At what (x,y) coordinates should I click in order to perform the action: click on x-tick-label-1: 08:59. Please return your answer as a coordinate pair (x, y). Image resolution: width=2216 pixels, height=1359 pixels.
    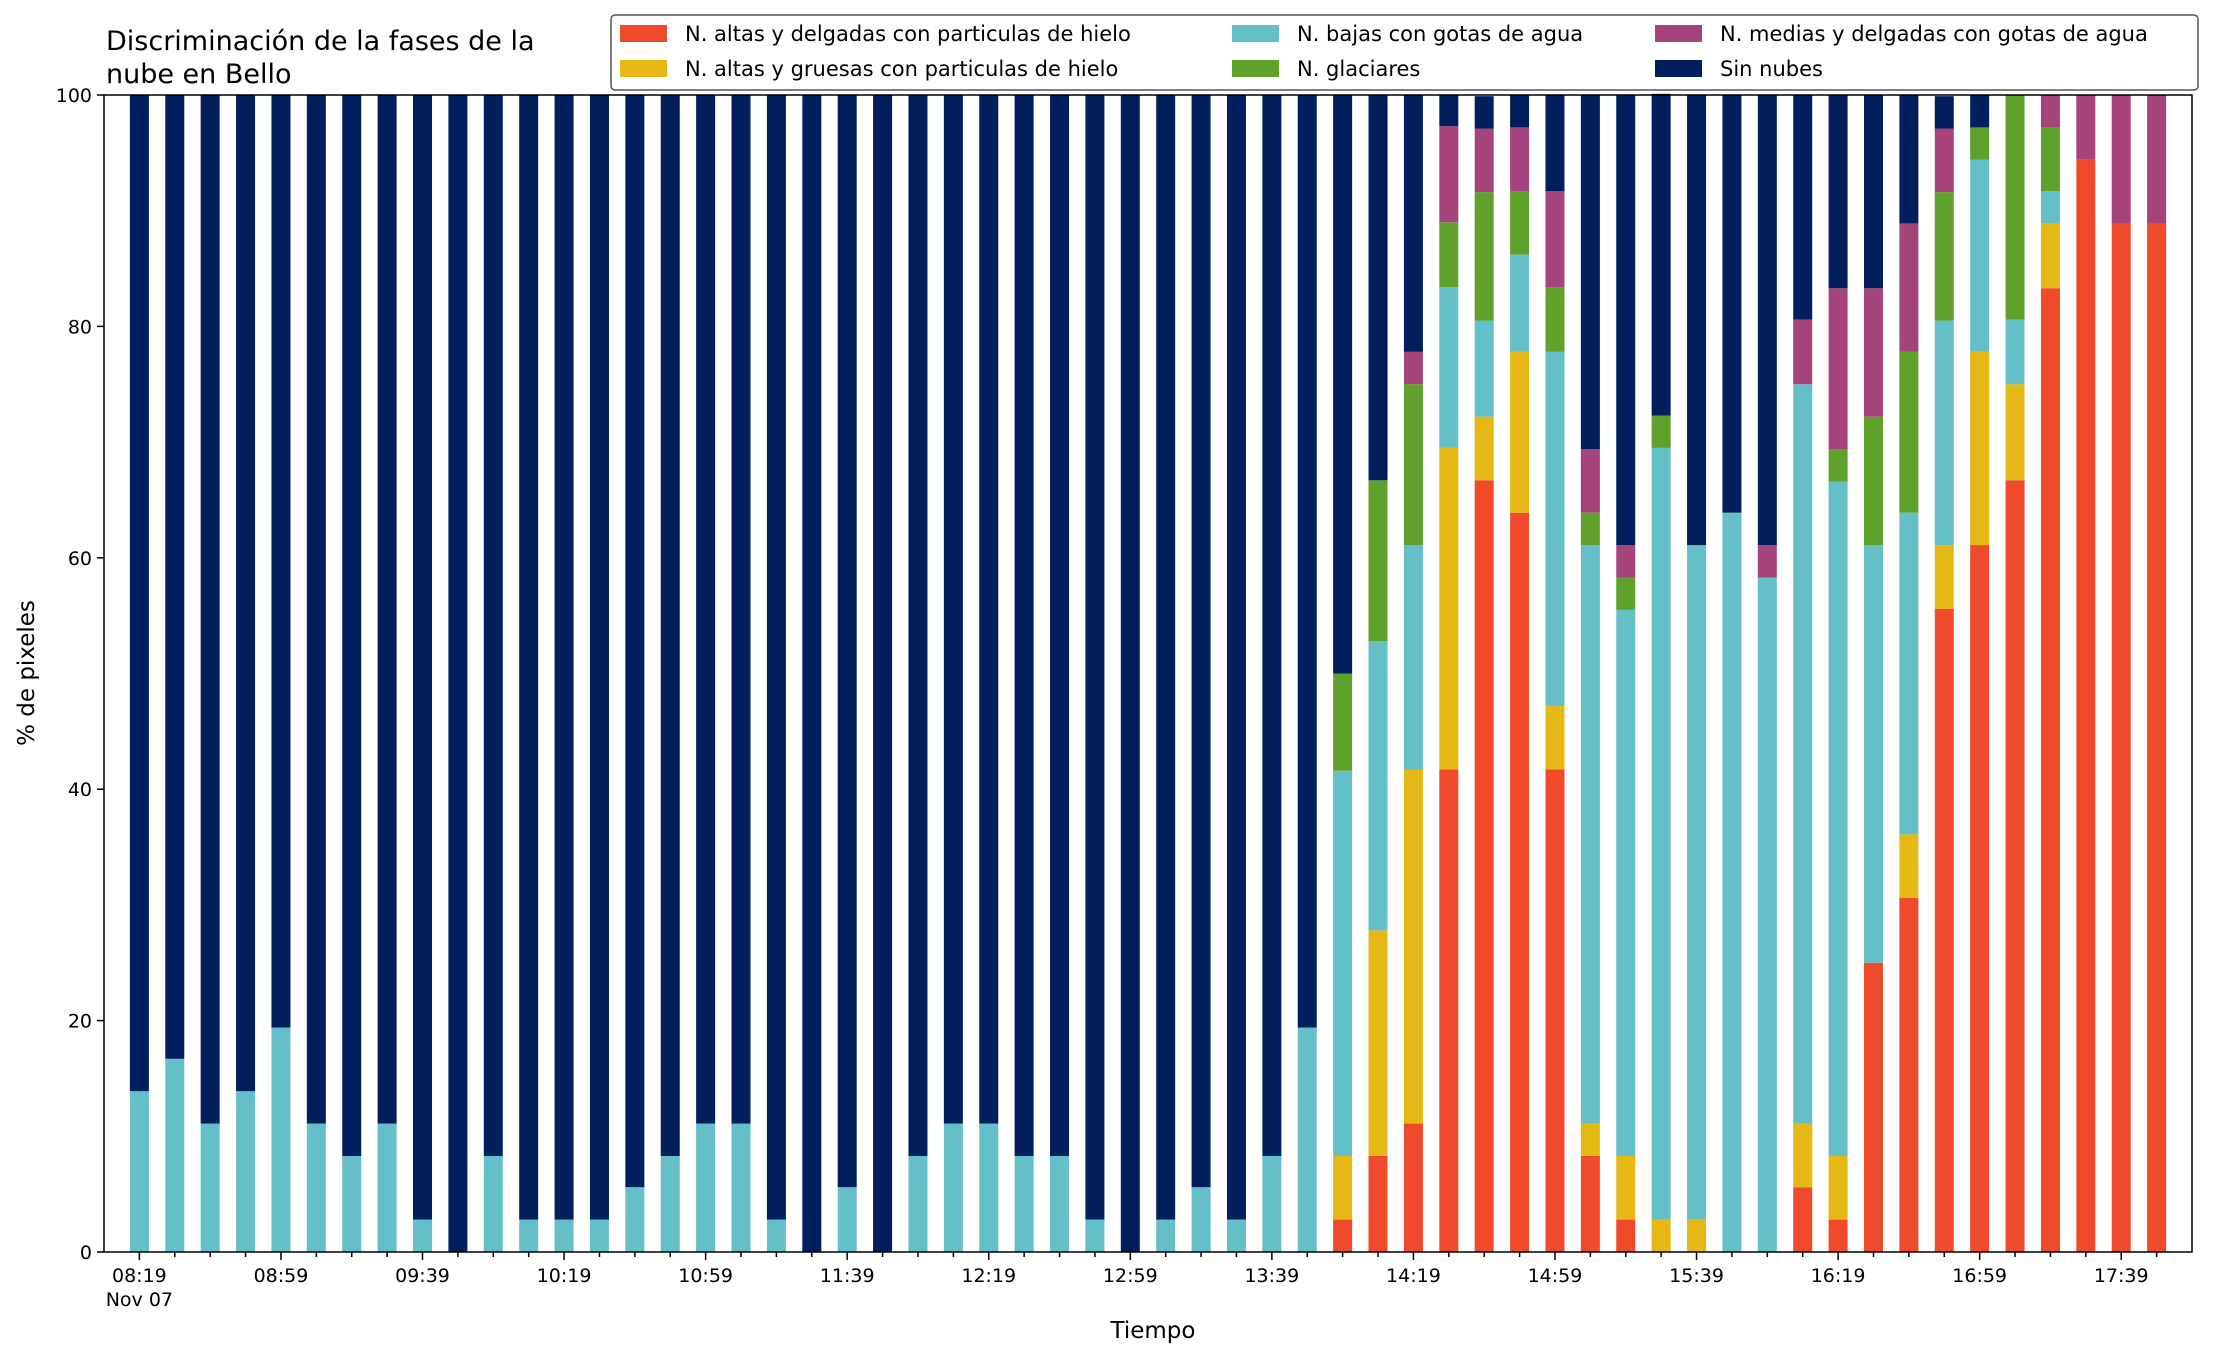
    Looking at the image, I should click on (281, 1276).